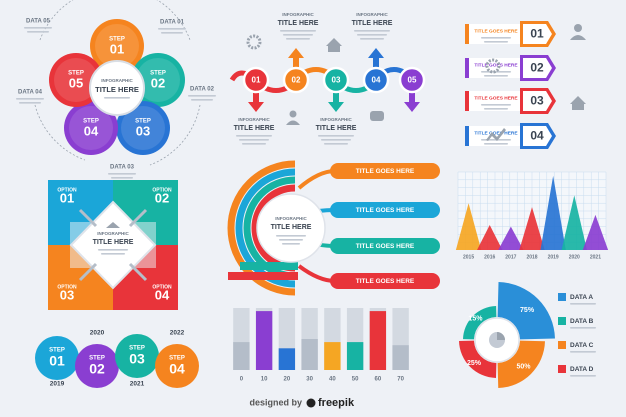 The image size is (626, 417). What do you see at coordinates (336, 128) in the screenshot?
I see `timeline-title: TITLE HERE` at bounding box center [336, 128].